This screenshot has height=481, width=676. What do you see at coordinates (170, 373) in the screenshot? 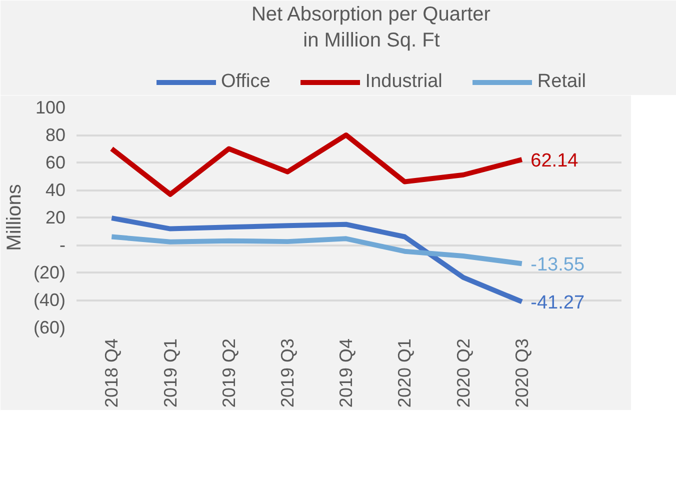
I see `x-tick-label: 2019 Q1` at bounding box center [170, 373].